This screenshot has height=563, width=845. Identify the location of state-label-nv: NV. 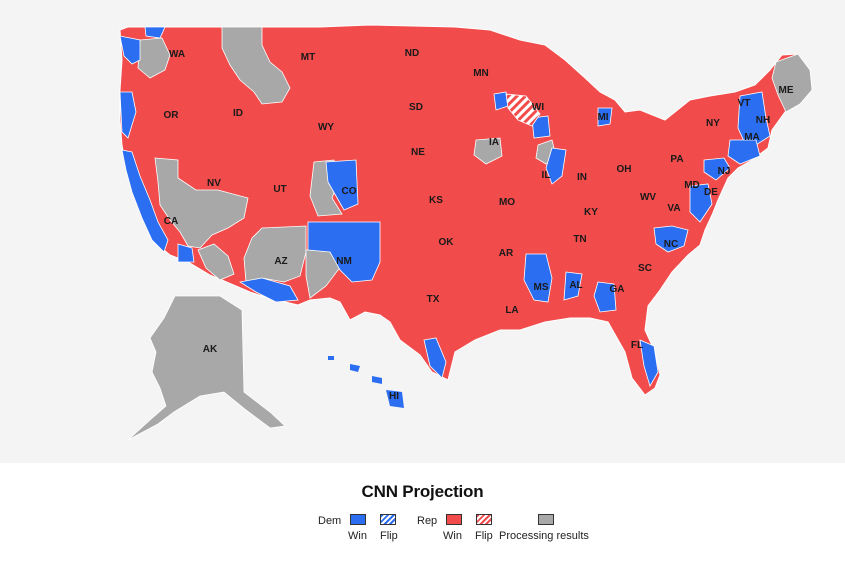
(214, 183).